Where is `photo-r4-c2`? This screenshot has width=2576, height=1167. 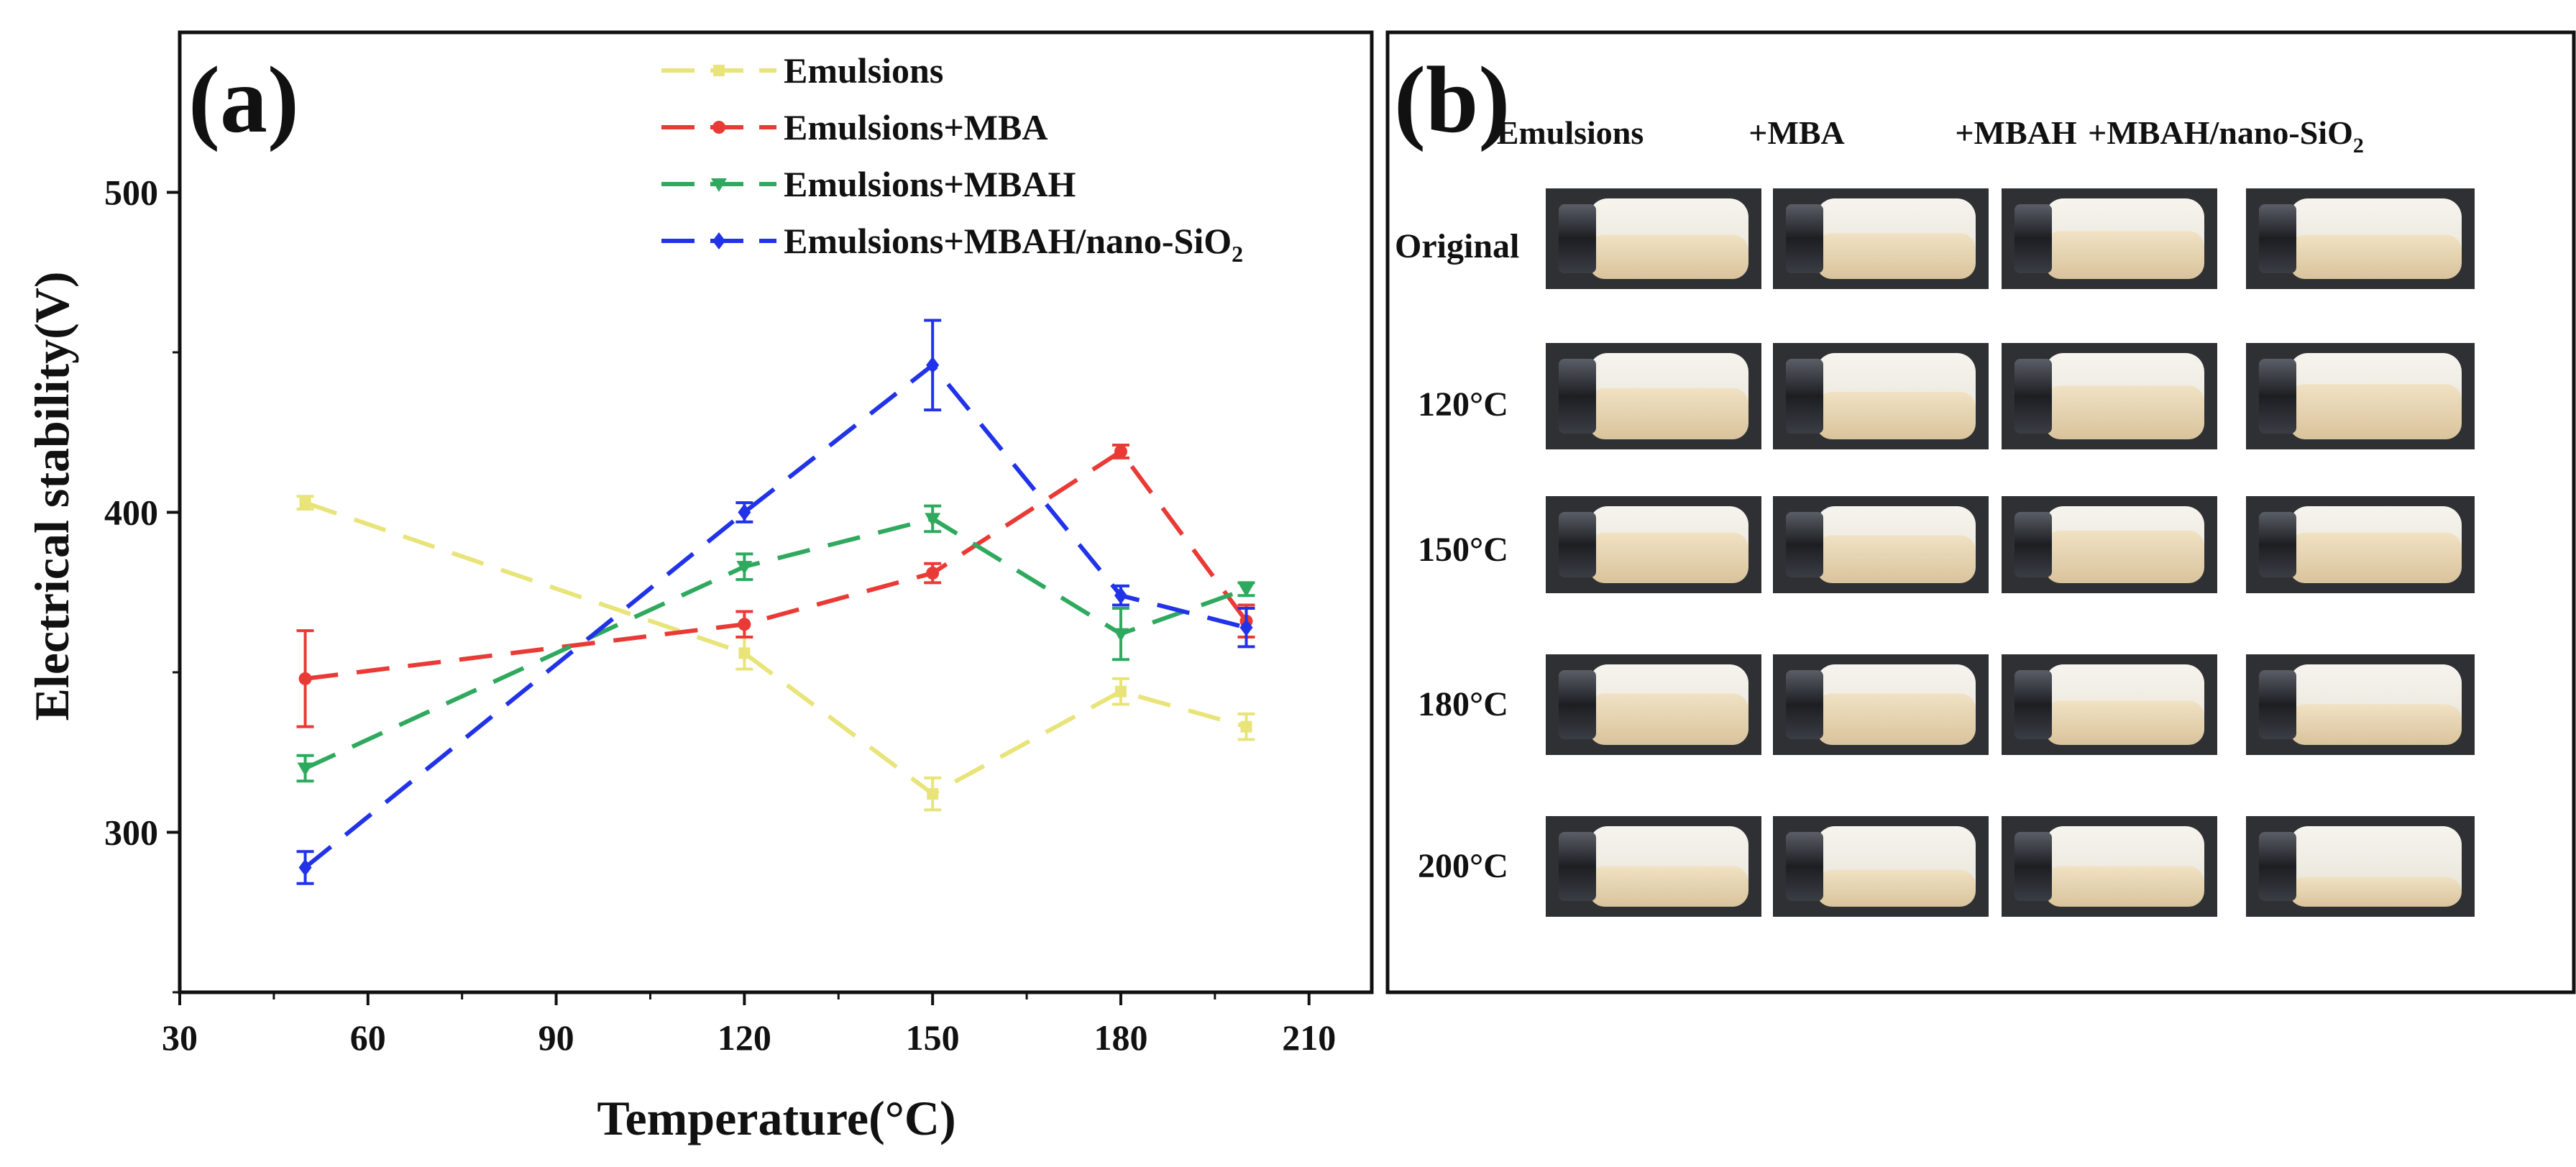 photo-r4-c2 is located at coordinates (2109, 866).